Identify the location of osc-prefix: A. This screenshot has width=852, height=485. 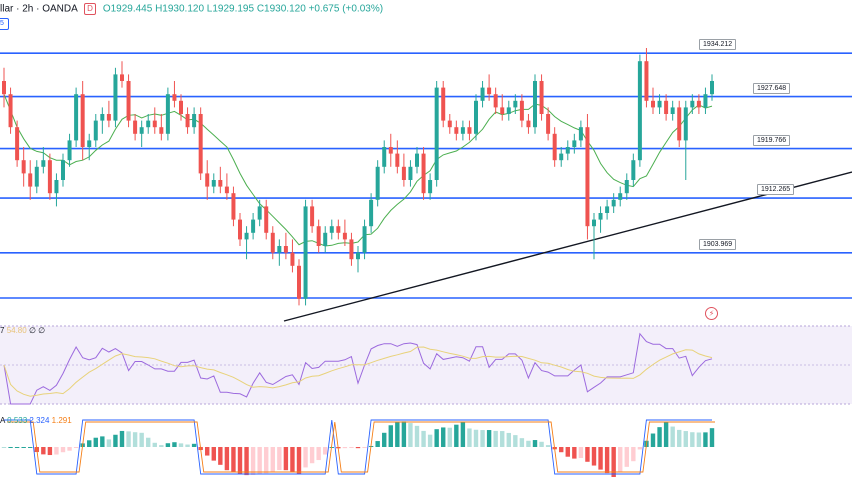
(2, 420).